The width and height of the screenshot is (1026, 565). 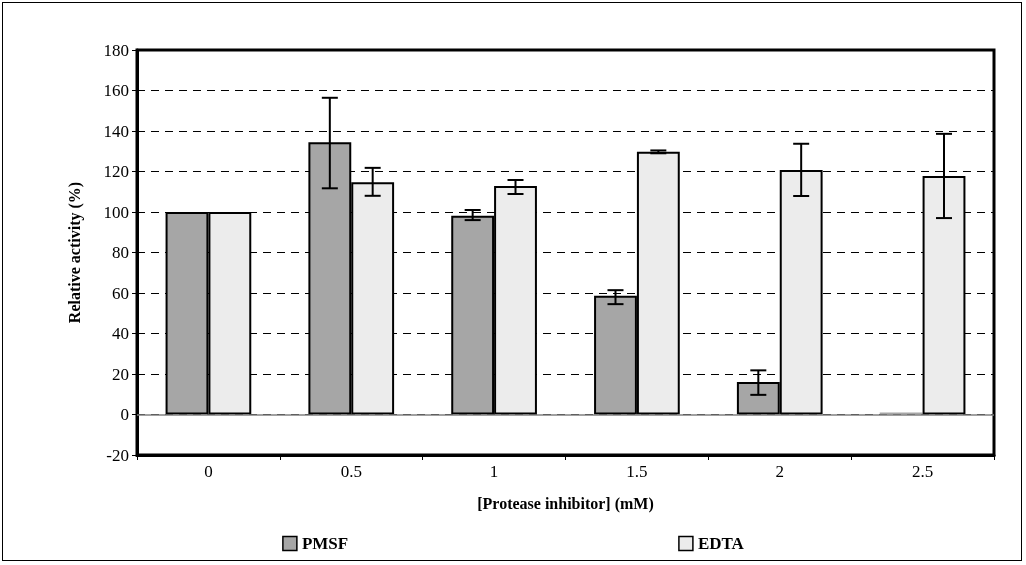 What do you see at coordinates (116, 131) in the screenshot?
I see `y-tick-label: 140` at bounding box center [116, 131].